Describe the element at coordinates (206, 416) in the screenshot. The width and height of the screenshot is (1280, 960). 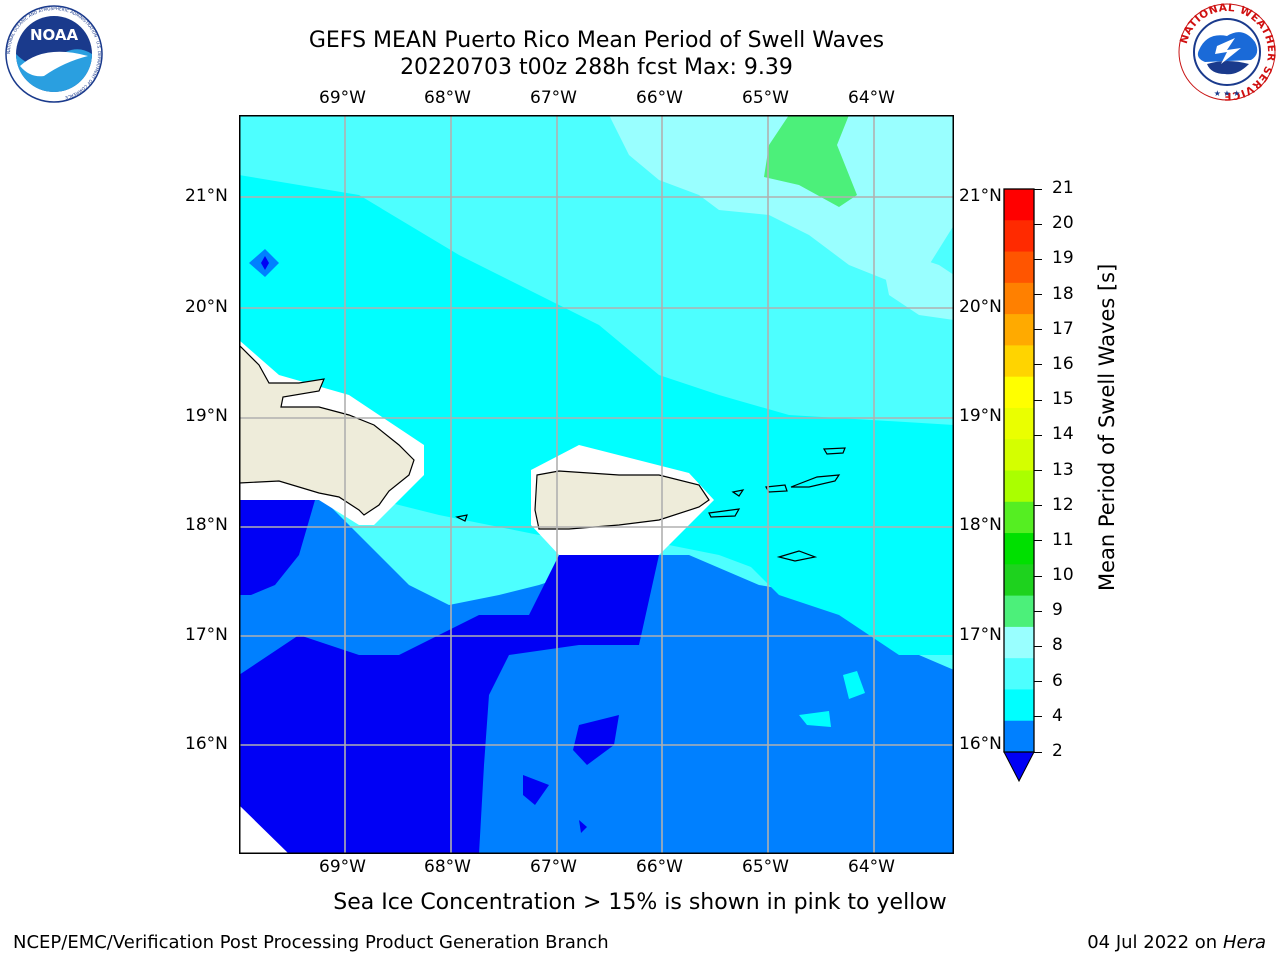
I see `lat-label-left: 19°N` at that location.